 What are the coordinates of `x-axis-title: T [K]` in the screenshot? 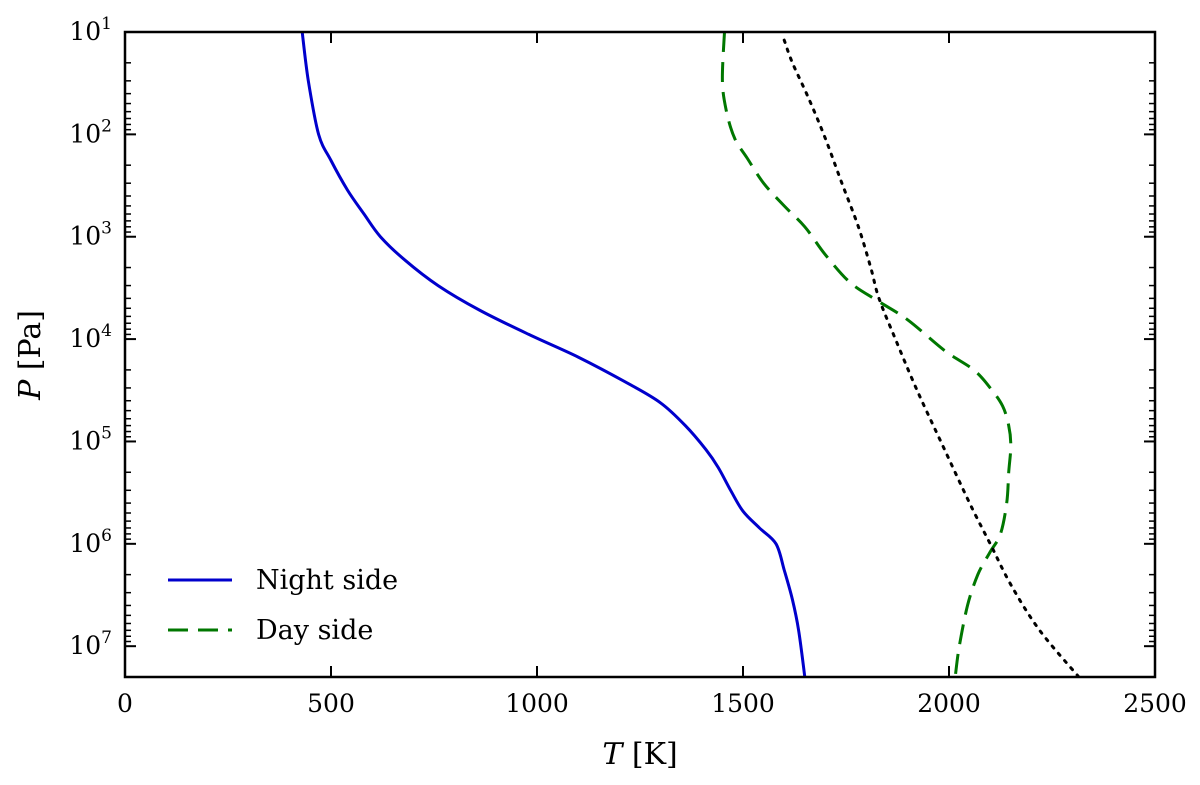 It's located at (639, 754).